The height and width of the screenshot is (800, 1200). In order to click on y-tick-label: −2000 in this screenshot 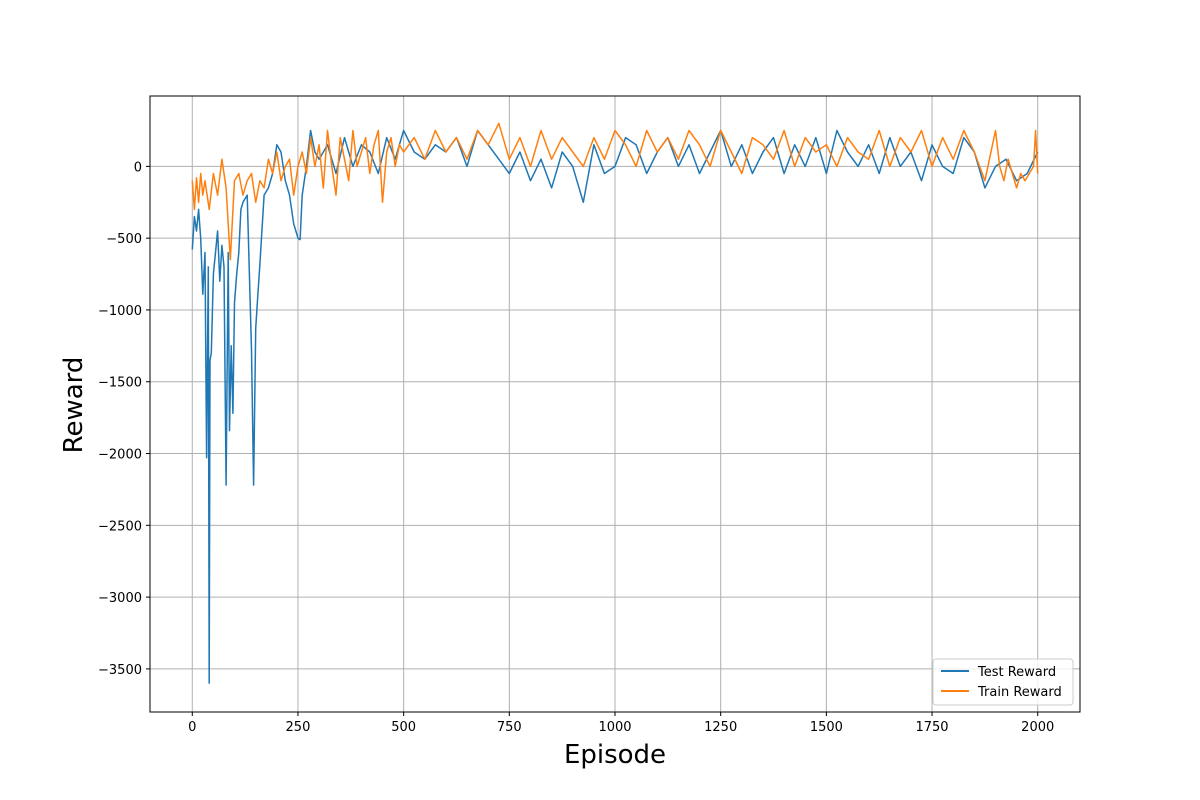, I will do `click(120, 455)`.